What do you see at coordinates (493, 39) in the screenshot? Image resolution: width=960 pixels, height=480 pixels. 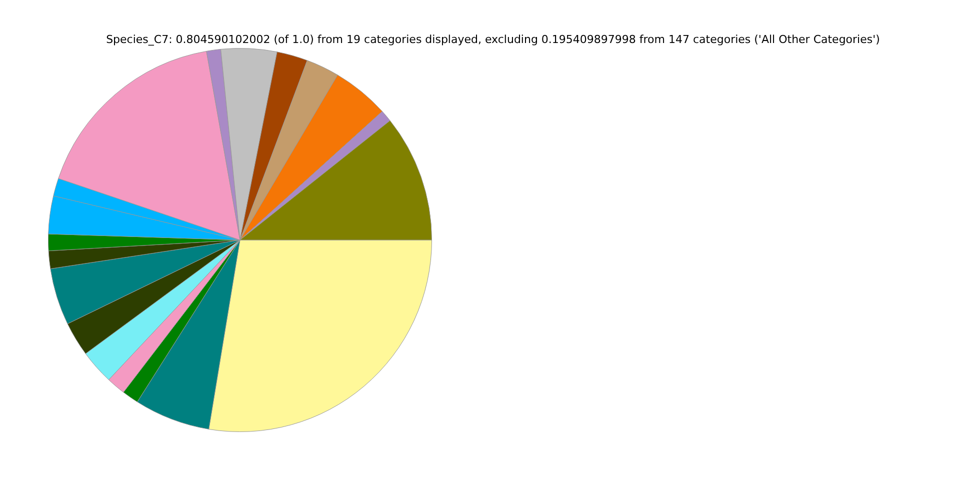 I see `text: Species_C7: 0.804590102002 (of 1.0) from 19 categories displayed, excluding 0.195409897998 from 147 categories ('All Other Categories')` at bounding box center [493, 39].